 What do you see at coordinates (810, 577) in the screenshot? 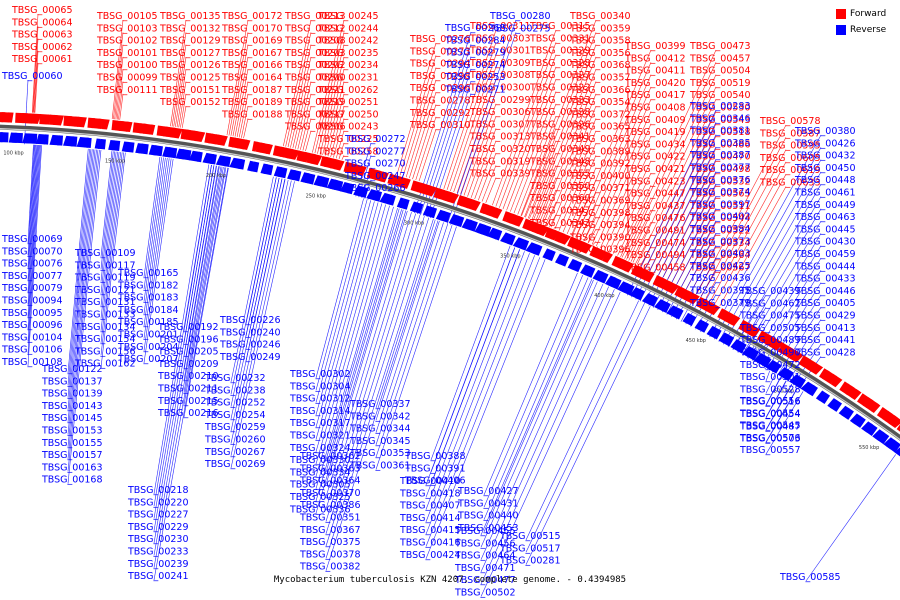
I see `reverse-gene-label: TBSG_00585` at bounding box center [810, 577].